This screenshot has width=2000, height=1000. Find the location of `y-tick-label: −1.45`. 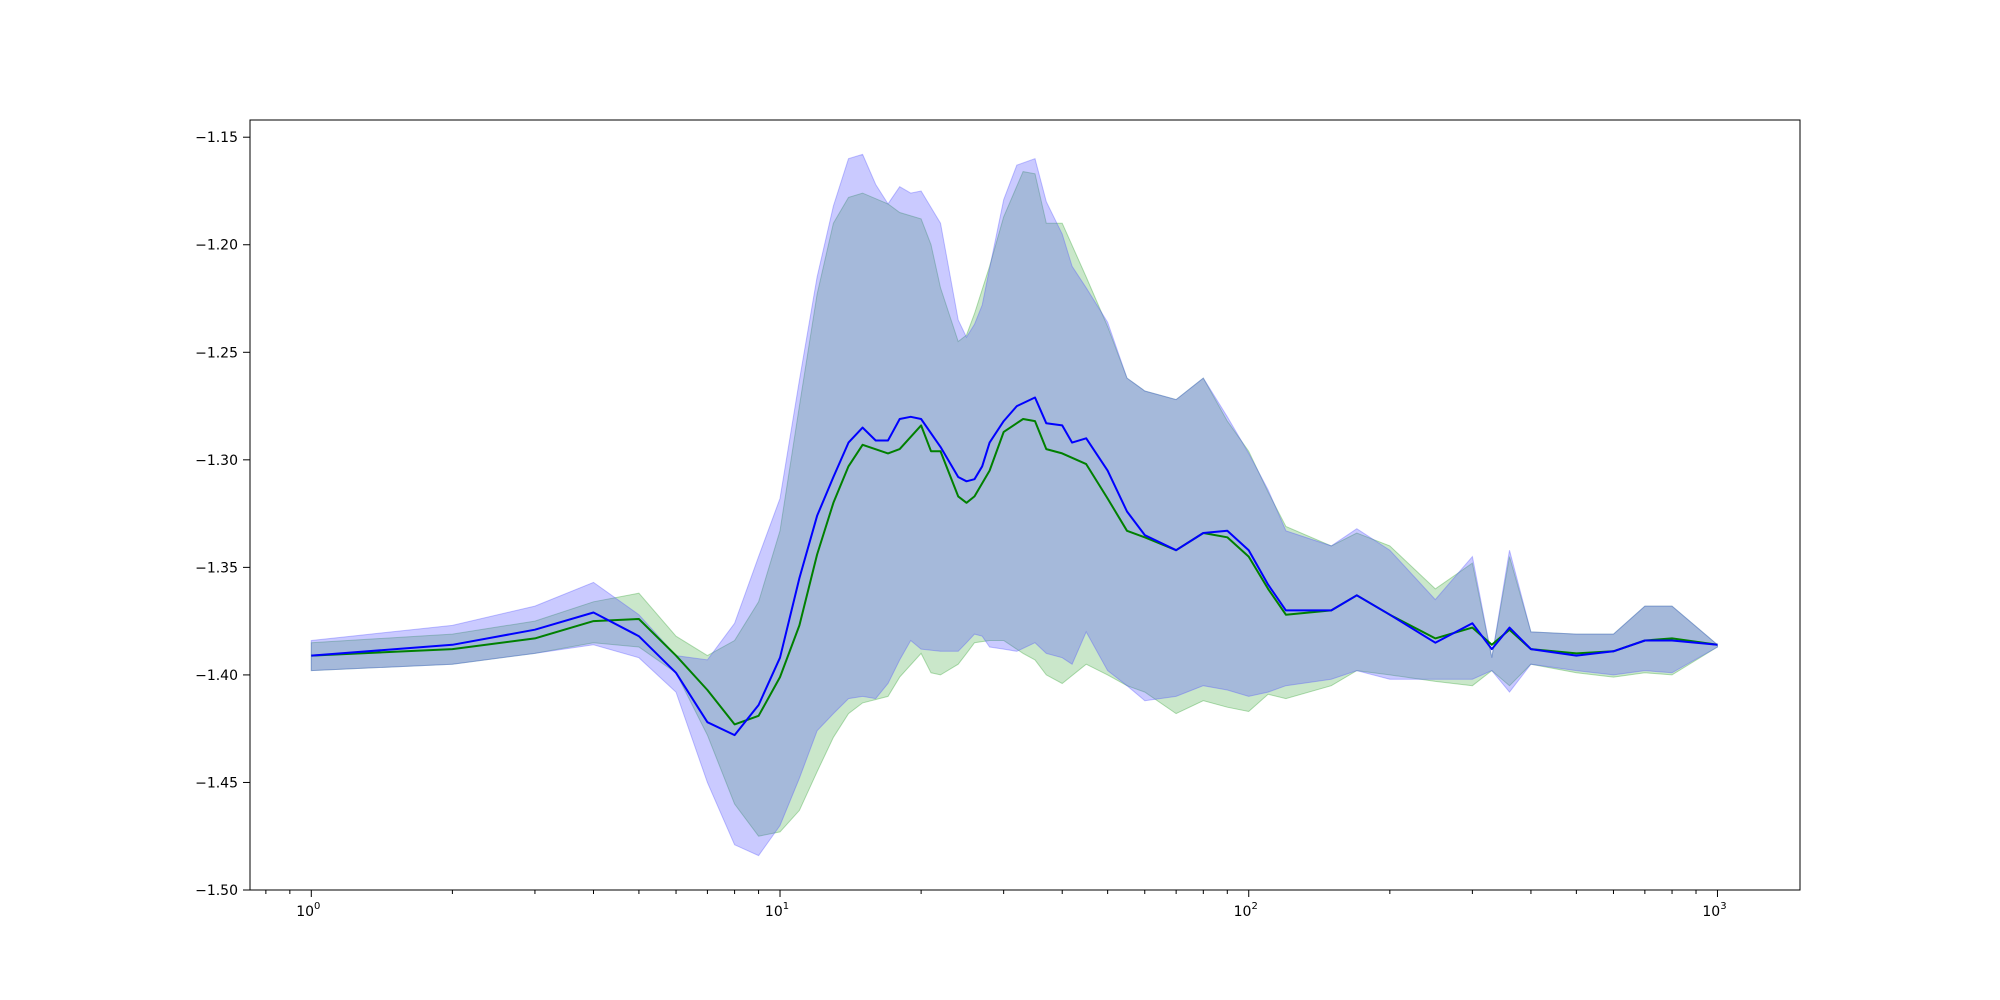

y-tick-label: −1.45 is located at coordinates (216, 783).